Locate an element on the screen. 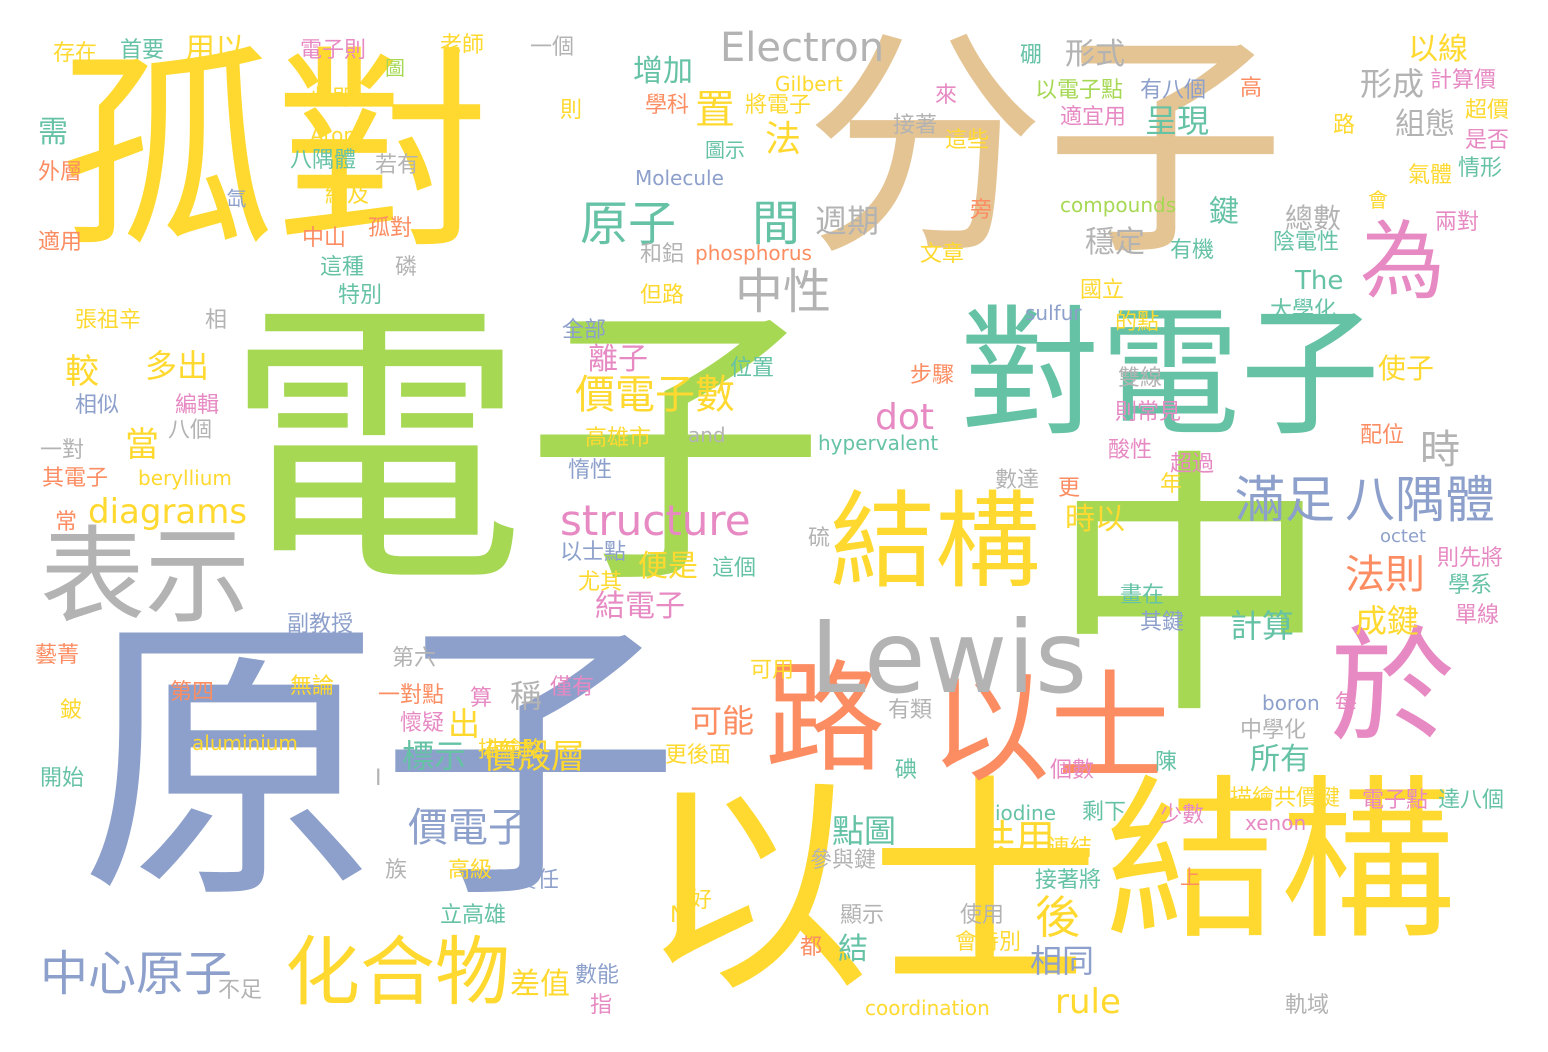 This screenshot has height=1052, width=1548. cloud-word: 結及 is located at coordinates (347, 195).